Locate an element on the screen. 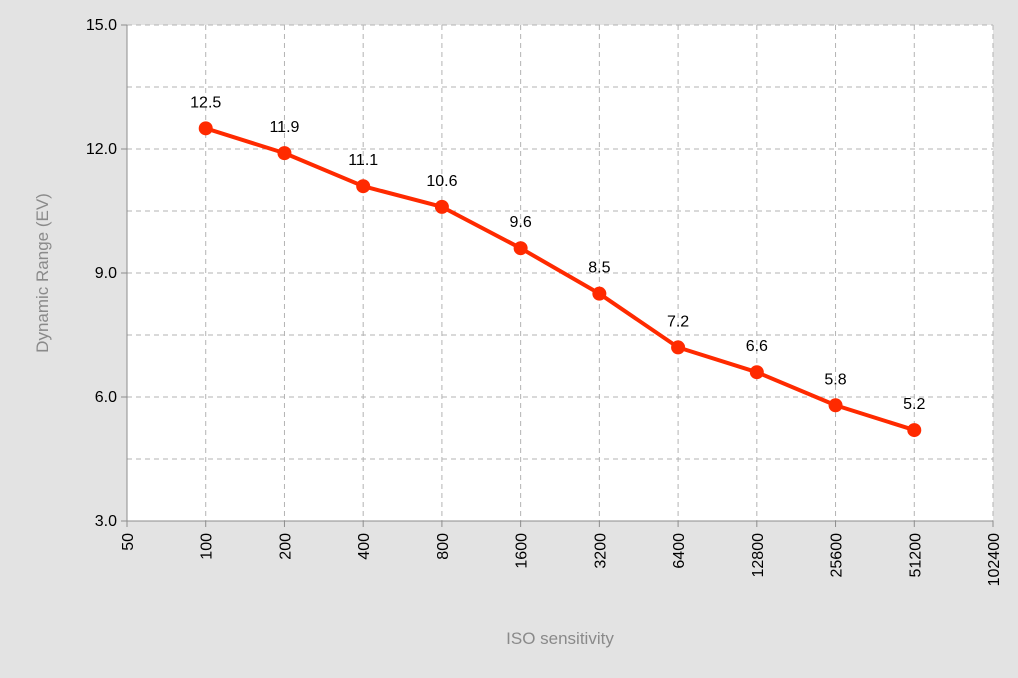 This screenshot has width=1018, height=678. data-label: 7.2 is located at coordinates (678, 321).